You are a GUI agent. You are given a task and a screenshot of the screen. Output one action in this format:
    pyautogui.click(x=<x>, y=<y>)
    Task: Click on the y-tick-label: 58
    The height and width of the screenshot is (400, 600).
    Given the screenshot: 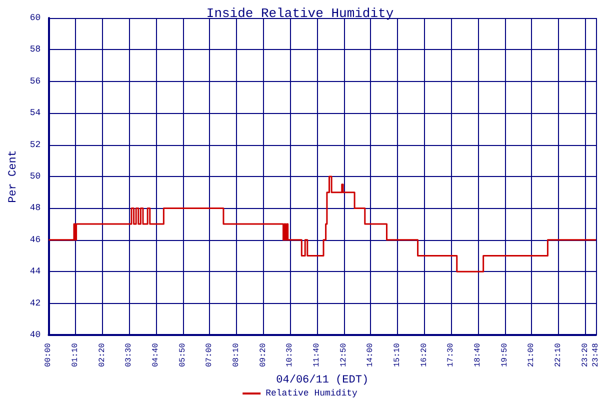 What is the action you would take?
    pyautogui.click(x=35, y=49)
    